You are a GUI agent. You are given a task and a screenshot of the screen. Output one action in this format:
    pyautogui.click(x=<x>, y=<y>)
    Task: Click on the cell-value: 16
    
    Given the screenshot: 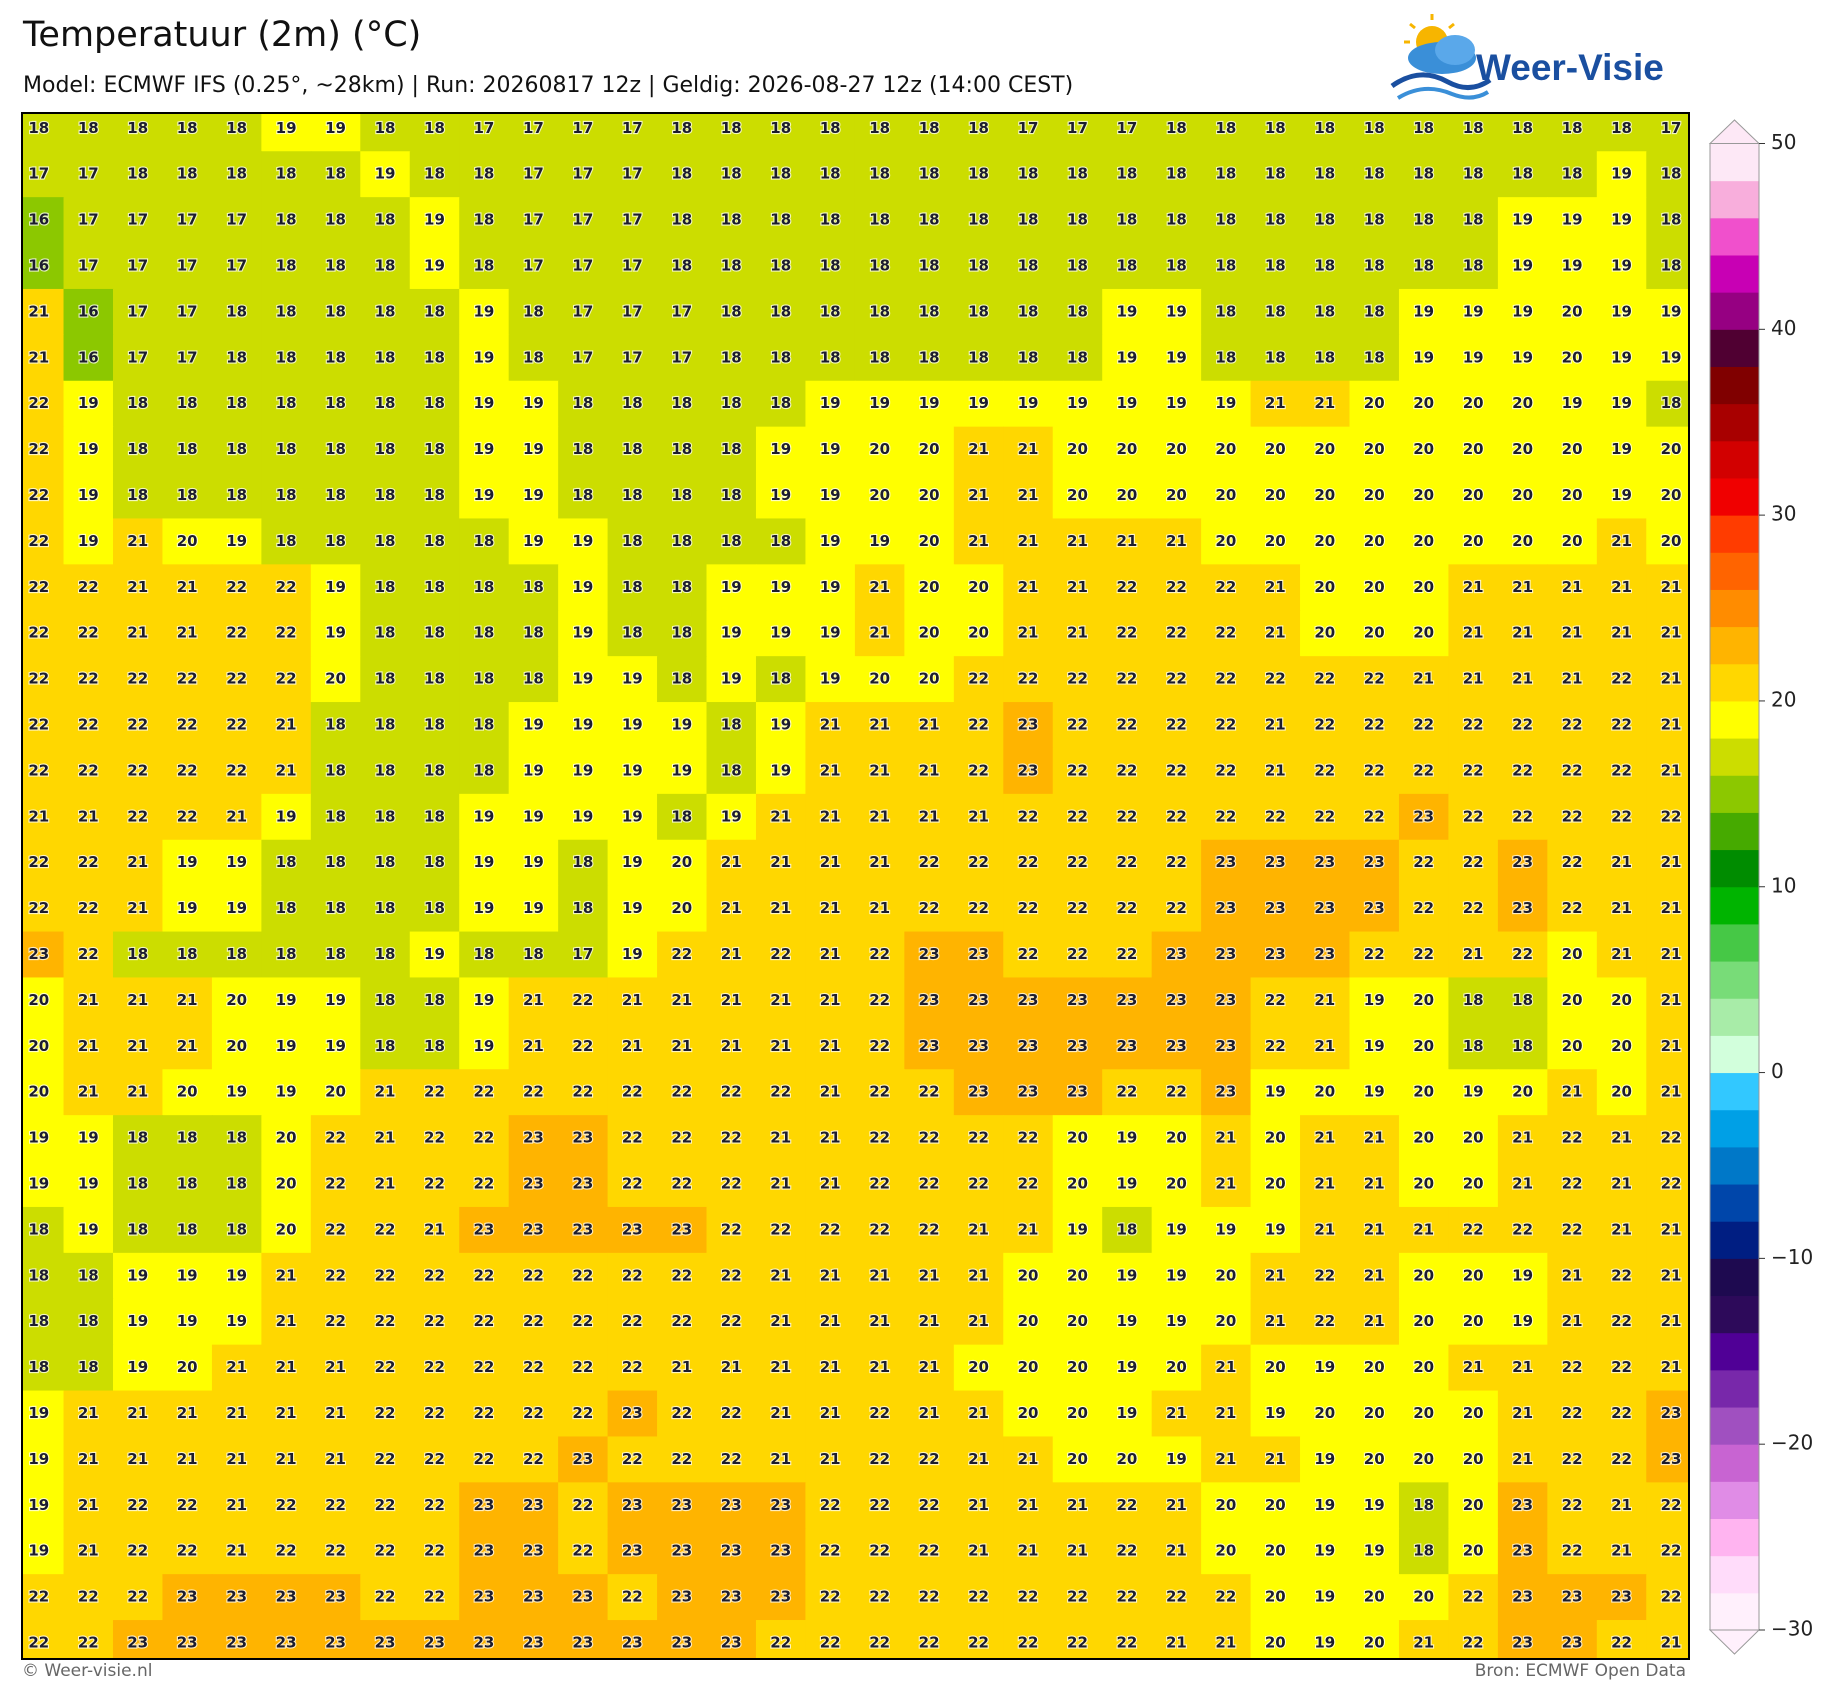 What is the action you would take?
    pyautogui.click(x=88, y=357)
    